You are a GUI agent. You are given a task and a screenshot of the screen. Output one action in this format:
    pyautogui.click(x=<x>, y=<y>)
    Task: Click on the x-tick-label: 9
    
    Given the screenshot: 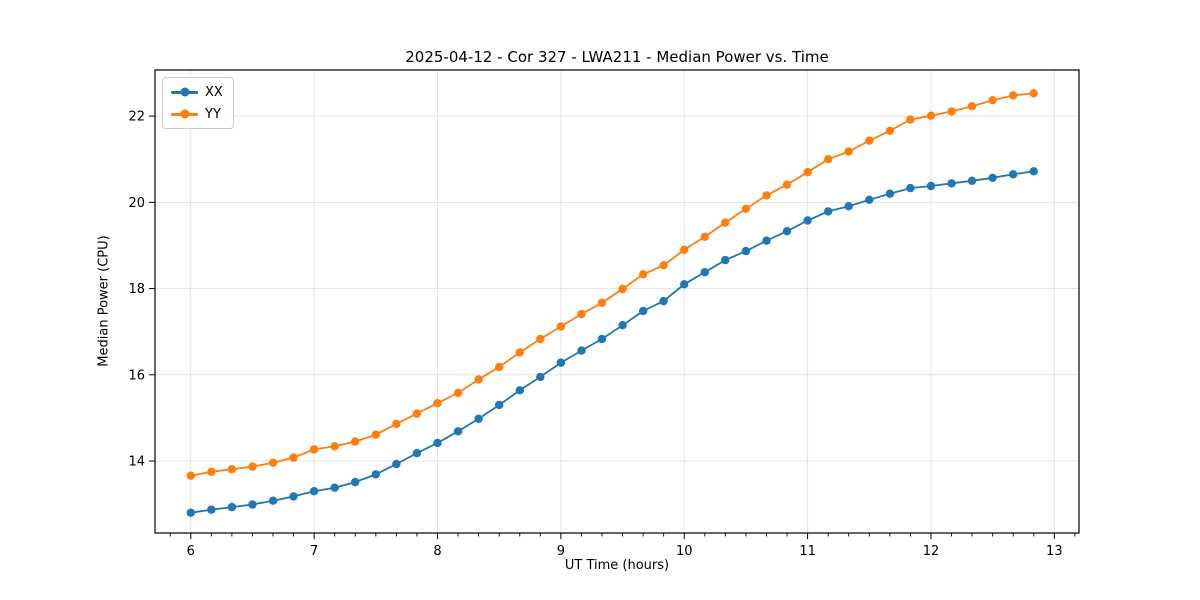 What is the action you would take?
    pyautogui.click(x=561, y=551)
    